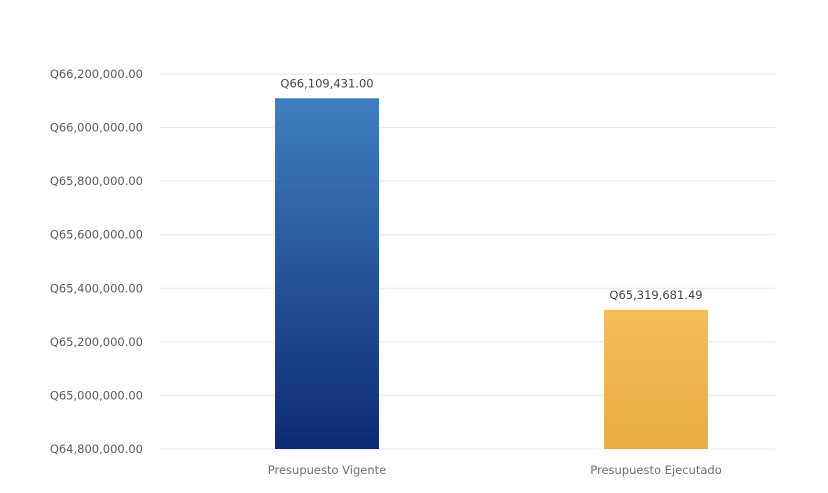 The image size is (828, 493). I want to click on y-tick-label: Q65,400,000.00, so click(96, 288).